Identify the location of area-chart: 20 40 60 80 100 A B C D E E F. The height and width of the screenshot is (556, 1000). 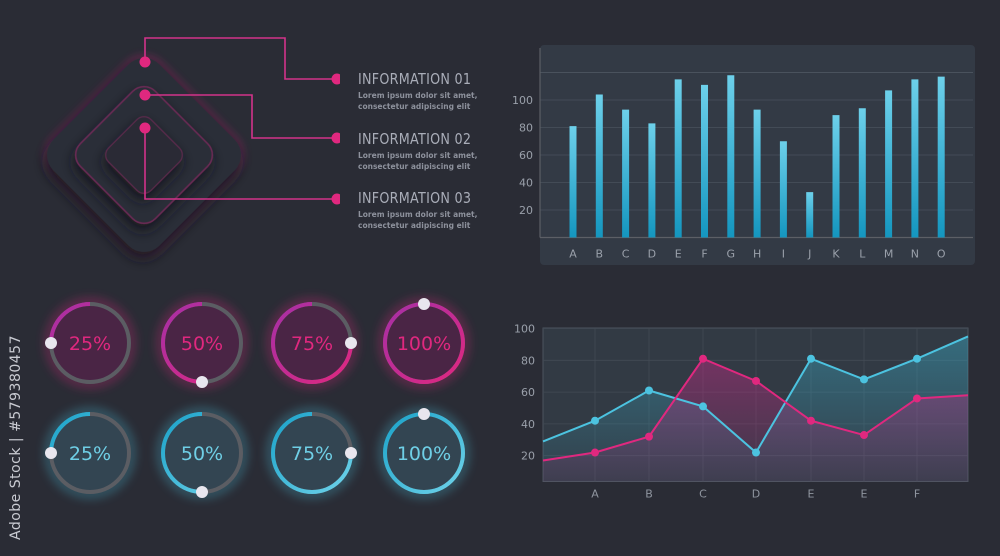
(741, 412).